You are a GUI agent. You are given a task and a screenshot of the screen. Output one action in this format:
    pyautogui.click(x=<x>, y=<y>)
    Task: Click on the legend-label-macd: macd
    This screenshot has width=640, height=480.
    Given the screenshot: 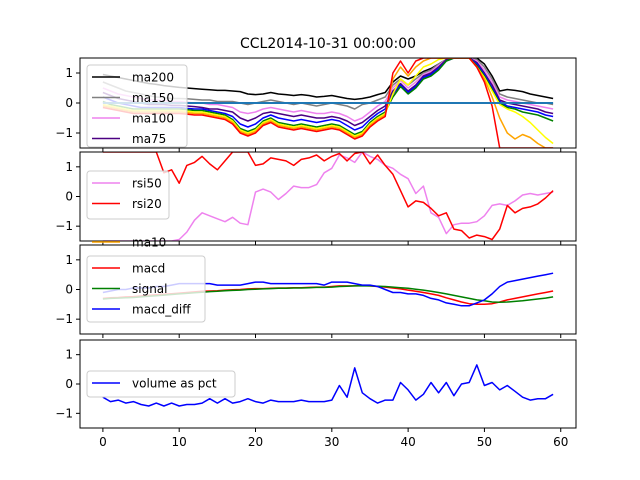 What is the action you would take?
    pyautogui.click(x=148, y=269)
    